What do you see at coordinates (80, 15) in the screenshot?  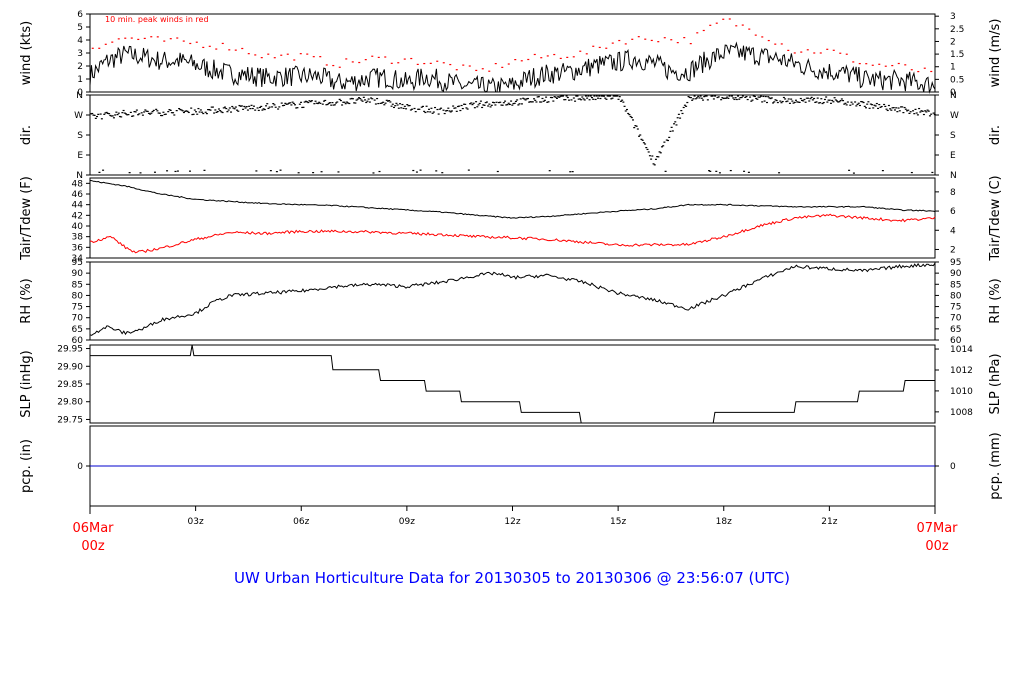 I see `y-tick-label-left: 6` at bounding box center [80, 15].